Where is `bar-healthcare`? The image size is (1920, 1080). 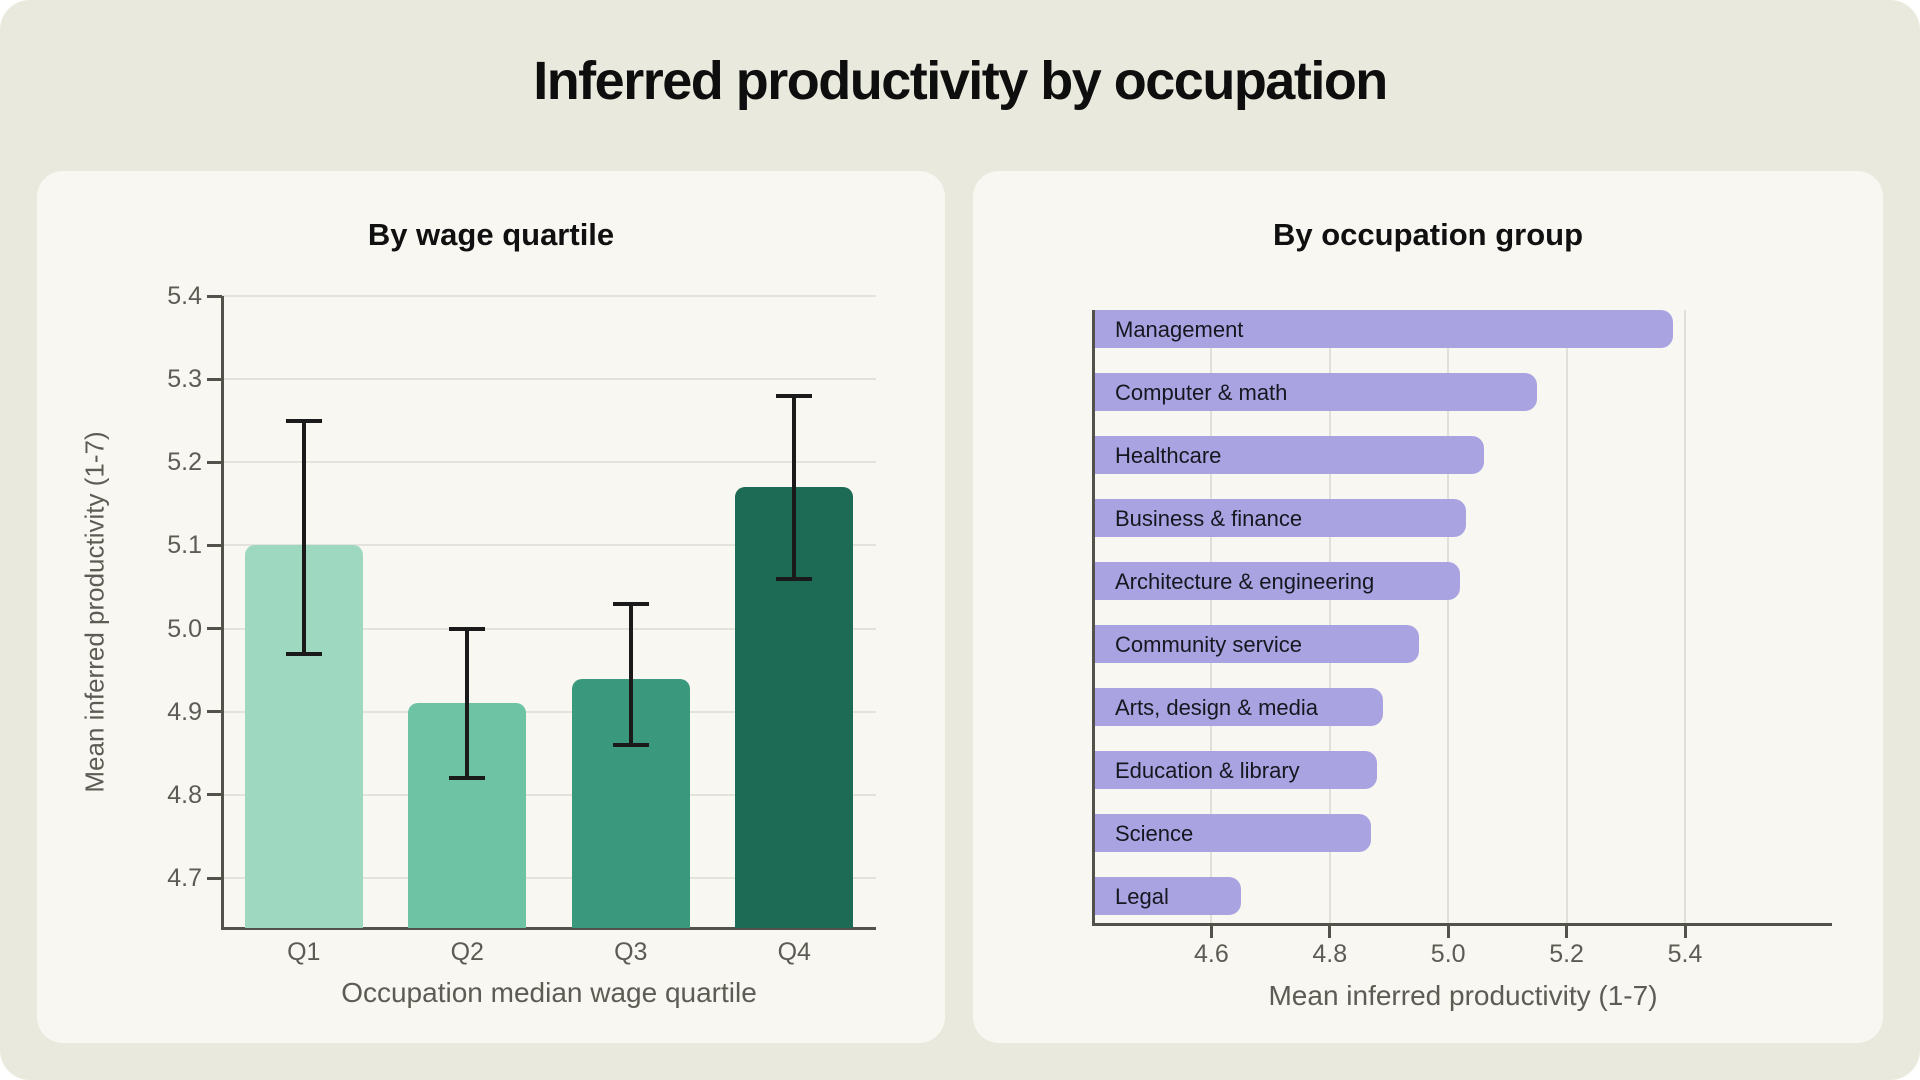
bar-healthcare is located at coordinates (1288, 455).